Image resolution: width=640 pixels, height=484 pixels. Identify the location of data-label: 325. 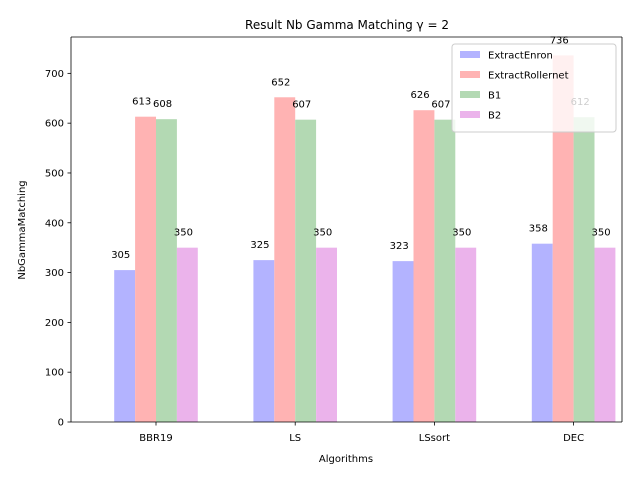
(259, 245).